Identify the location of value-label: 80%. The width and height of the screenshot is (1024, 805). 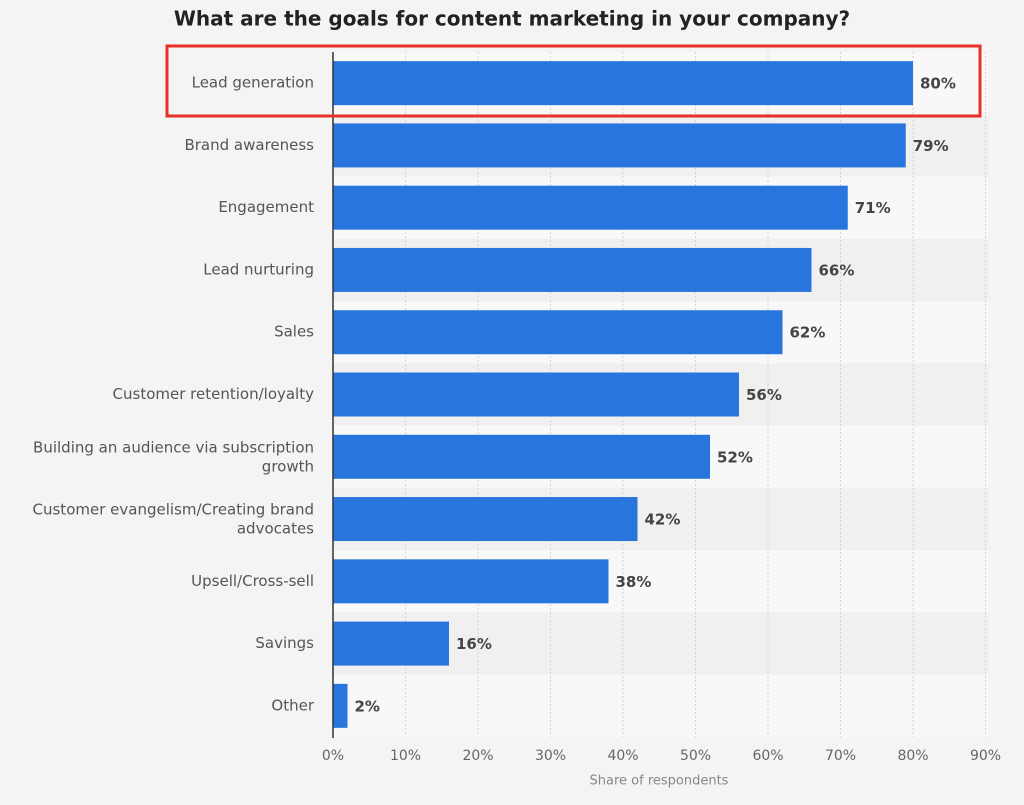
(938, 84).